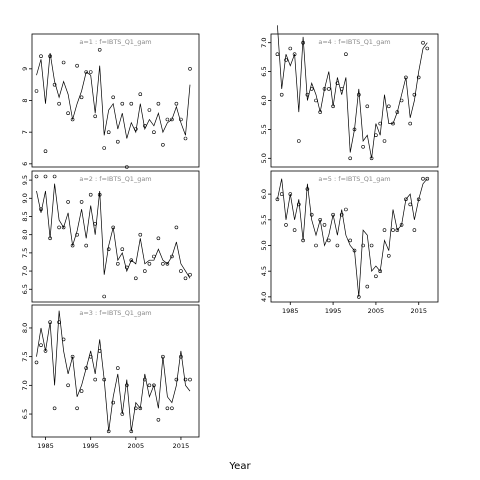 The height and width of the screenshot is (480, 480). What do you see at coordinates (25, 216) in the screenshot?
I see `y-tick-label: 8.5` at bounding box center [25, 216].